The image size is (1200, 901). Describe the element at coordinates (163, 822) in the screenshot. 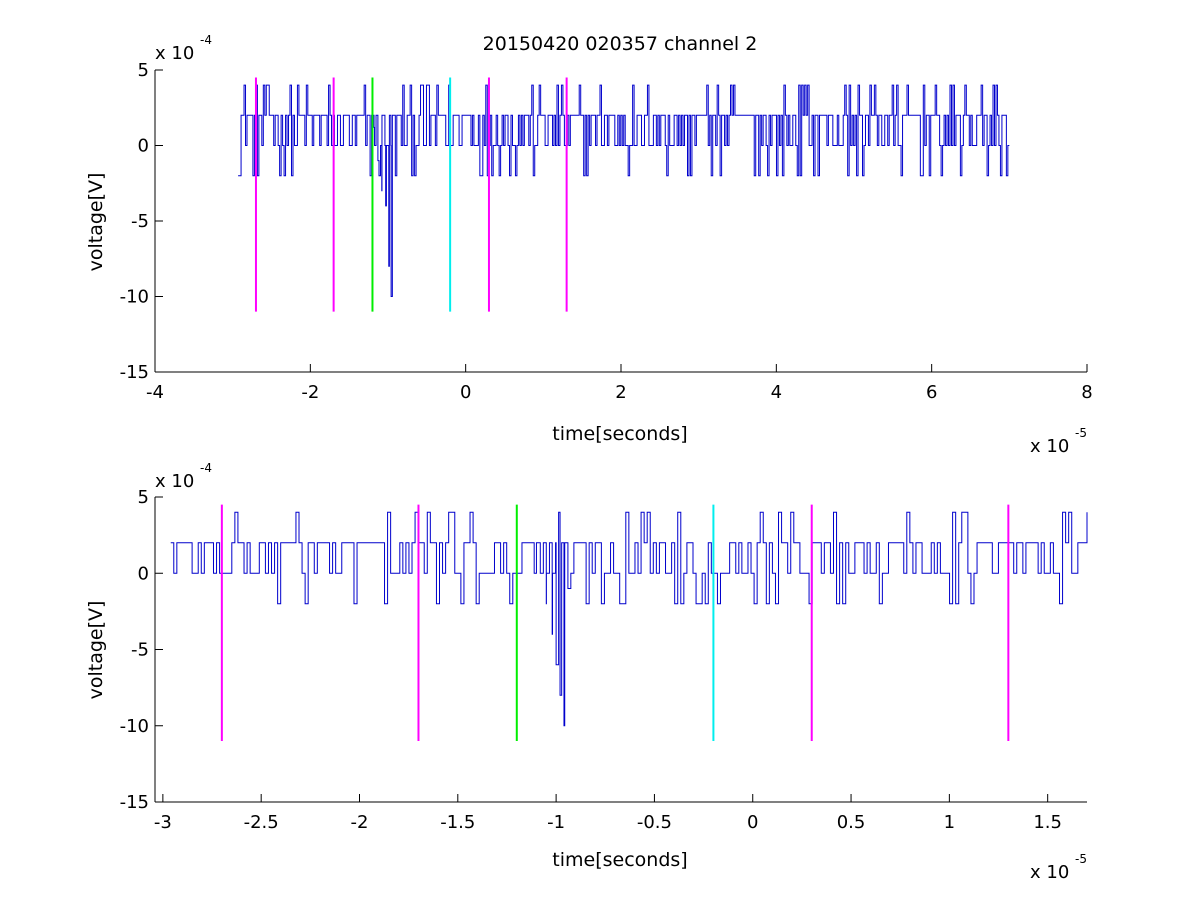

I see `x-tick-label: -3` at that location.